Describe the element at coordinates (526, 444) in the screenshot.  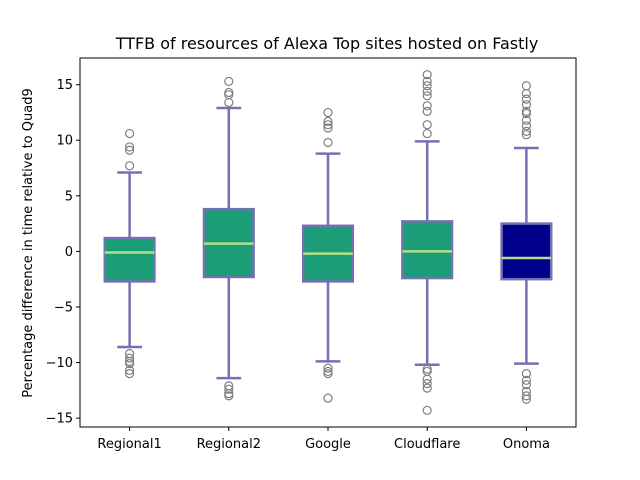
I see `x-tick-label: Onoma` at that location.